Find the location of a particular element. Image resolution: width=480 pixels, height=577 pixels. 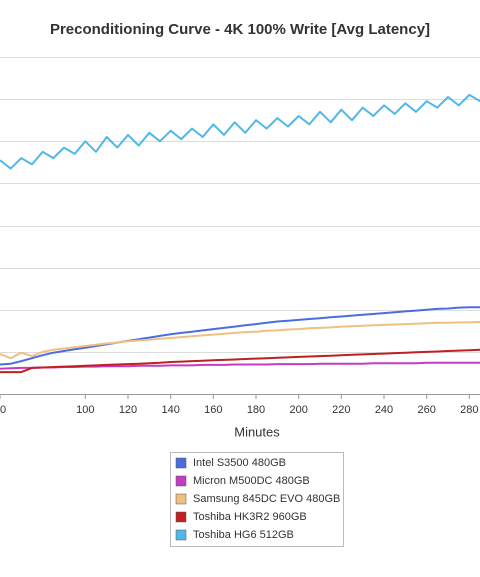

x-tick-label: 60 is located at coordinates (3, 410).